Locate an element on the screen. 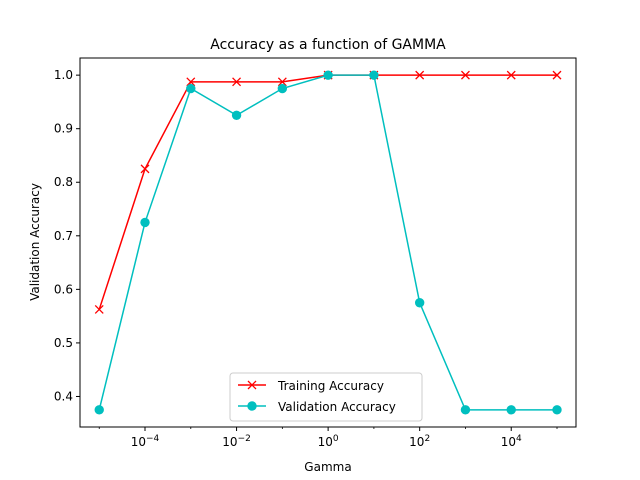 The width and height of the screenshot is (640, 480). y-axis-label: Validation Accuracy is located at coordinates (35, 242).